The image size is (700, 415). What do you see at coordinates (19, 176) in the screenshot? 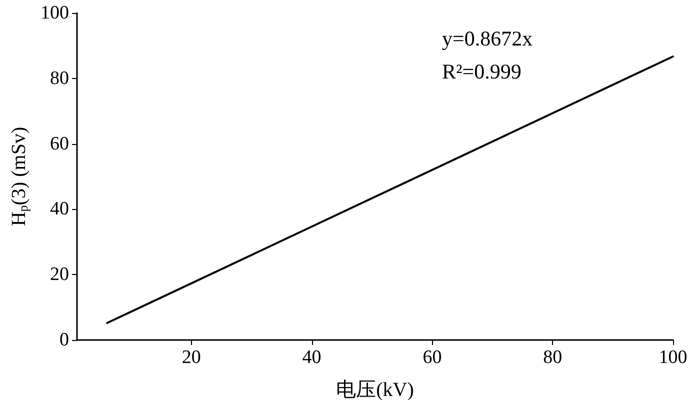
I see `y-axis-title: Hp(3) (mSv)` at bounding box center [19, 176].